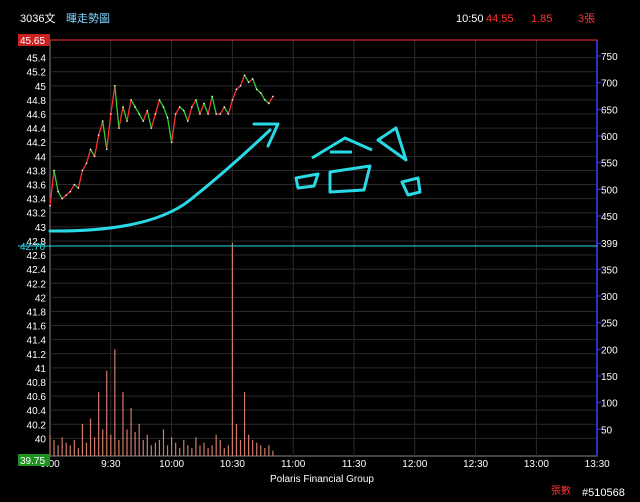 This screenshot has width=640, height=502. Describe the element at coordinates (37, 129) in the screenshot. I see `price-tick-label: 44.4` at that location.